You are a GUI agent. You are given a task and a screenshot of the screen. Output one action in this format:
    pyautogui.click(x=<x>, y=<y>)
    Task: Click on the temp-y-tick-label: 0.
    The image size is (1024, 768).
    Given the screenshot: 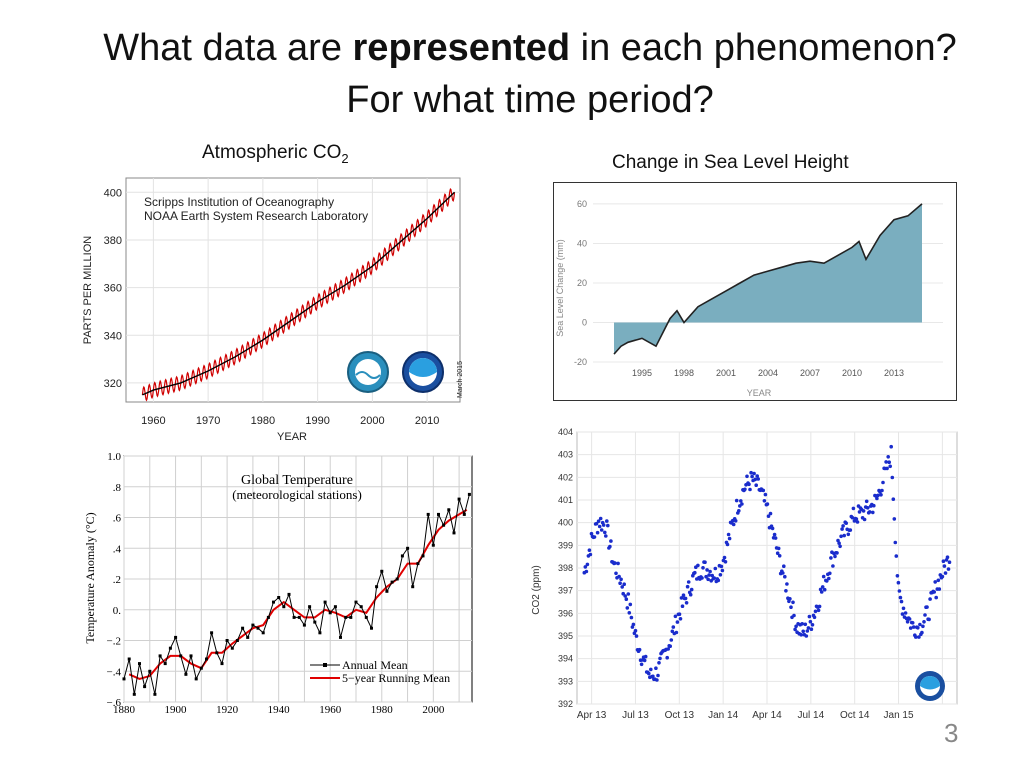 What is the action you would take?
    pyautogui.click(x=117, y=611)
    